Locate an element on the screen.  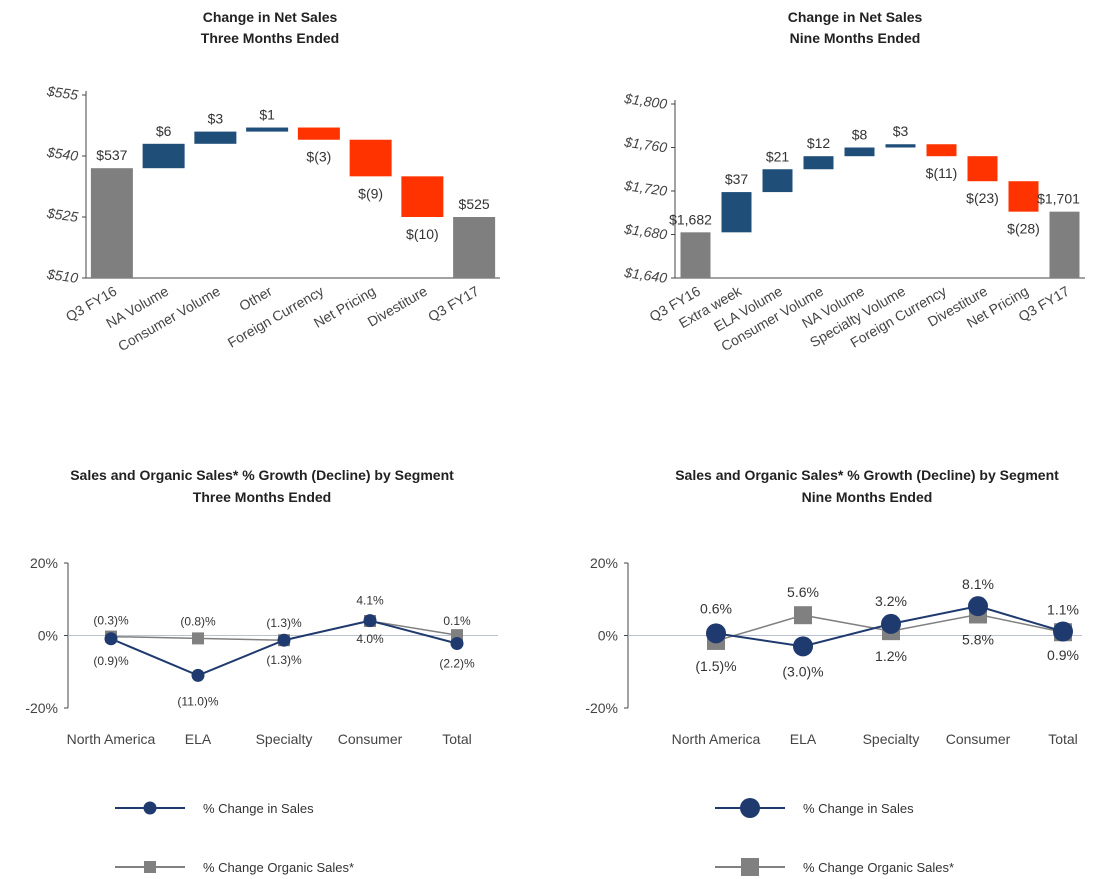
bar-value-label: $(3) is located at coordinates (318, 157).